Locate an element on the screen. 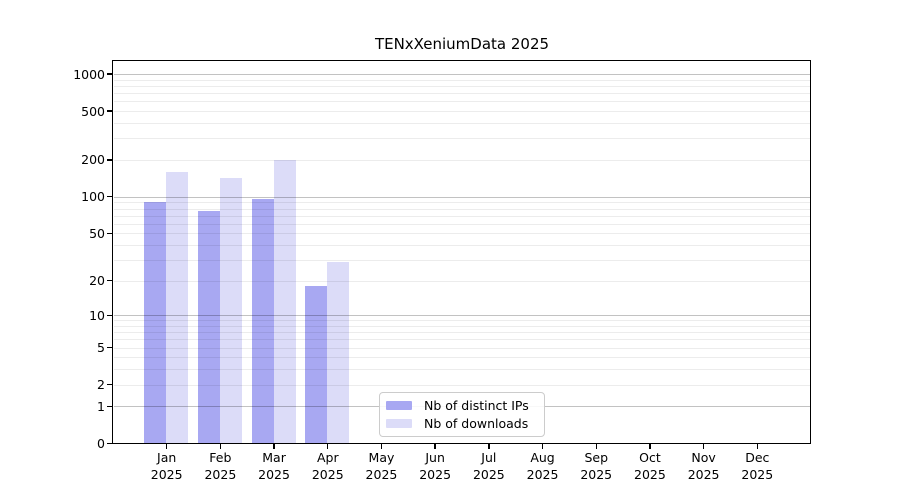 Image resolution: width=900 pixels, height=500 pixels. y-tick-label: 2 is located at coordinates (101, 385).